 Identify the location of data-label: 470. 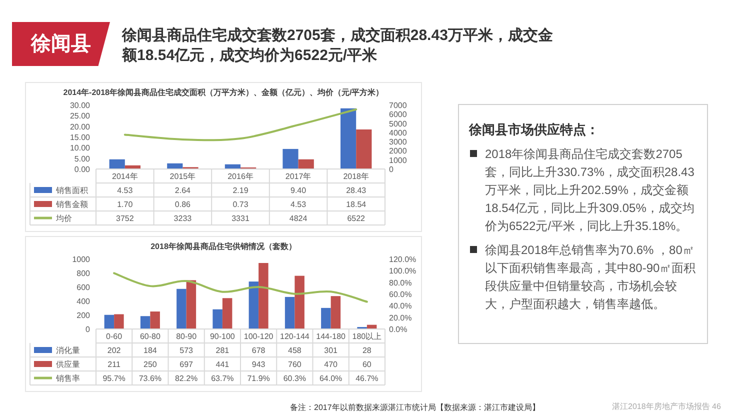
(331, 364).